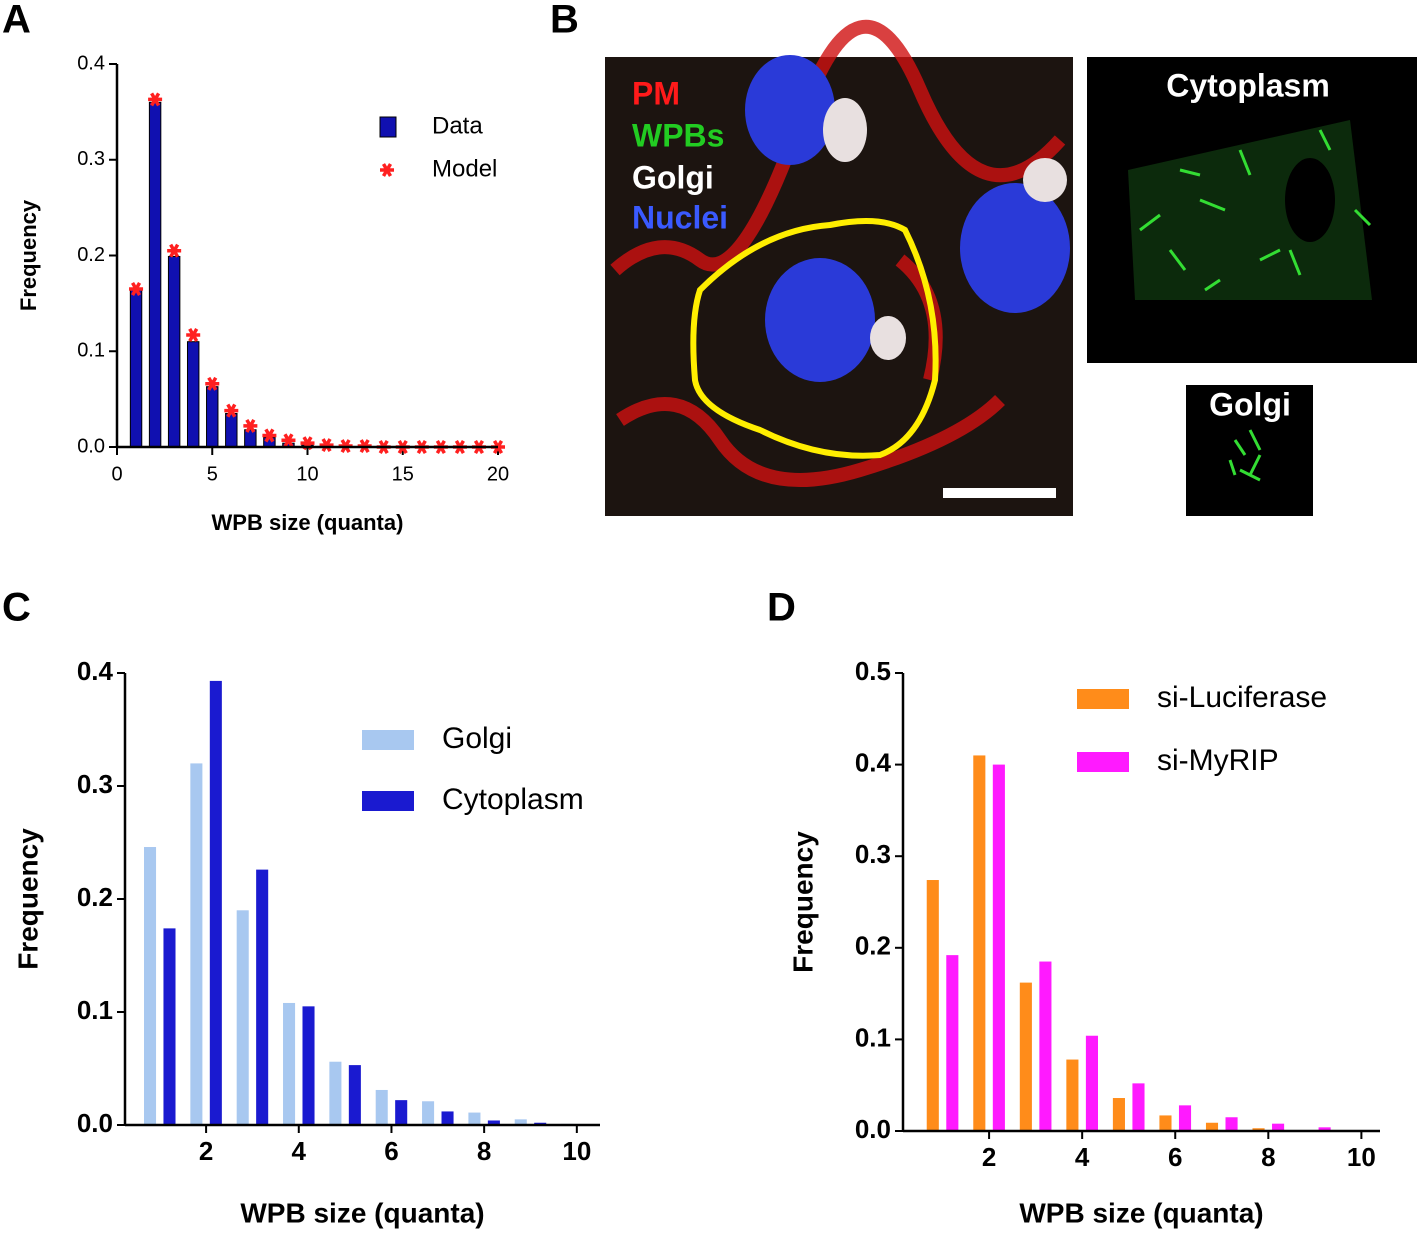 The width and height of the screenshot is (1423, 1236). I want to click on nucleus-hole, so click(1310, 200).